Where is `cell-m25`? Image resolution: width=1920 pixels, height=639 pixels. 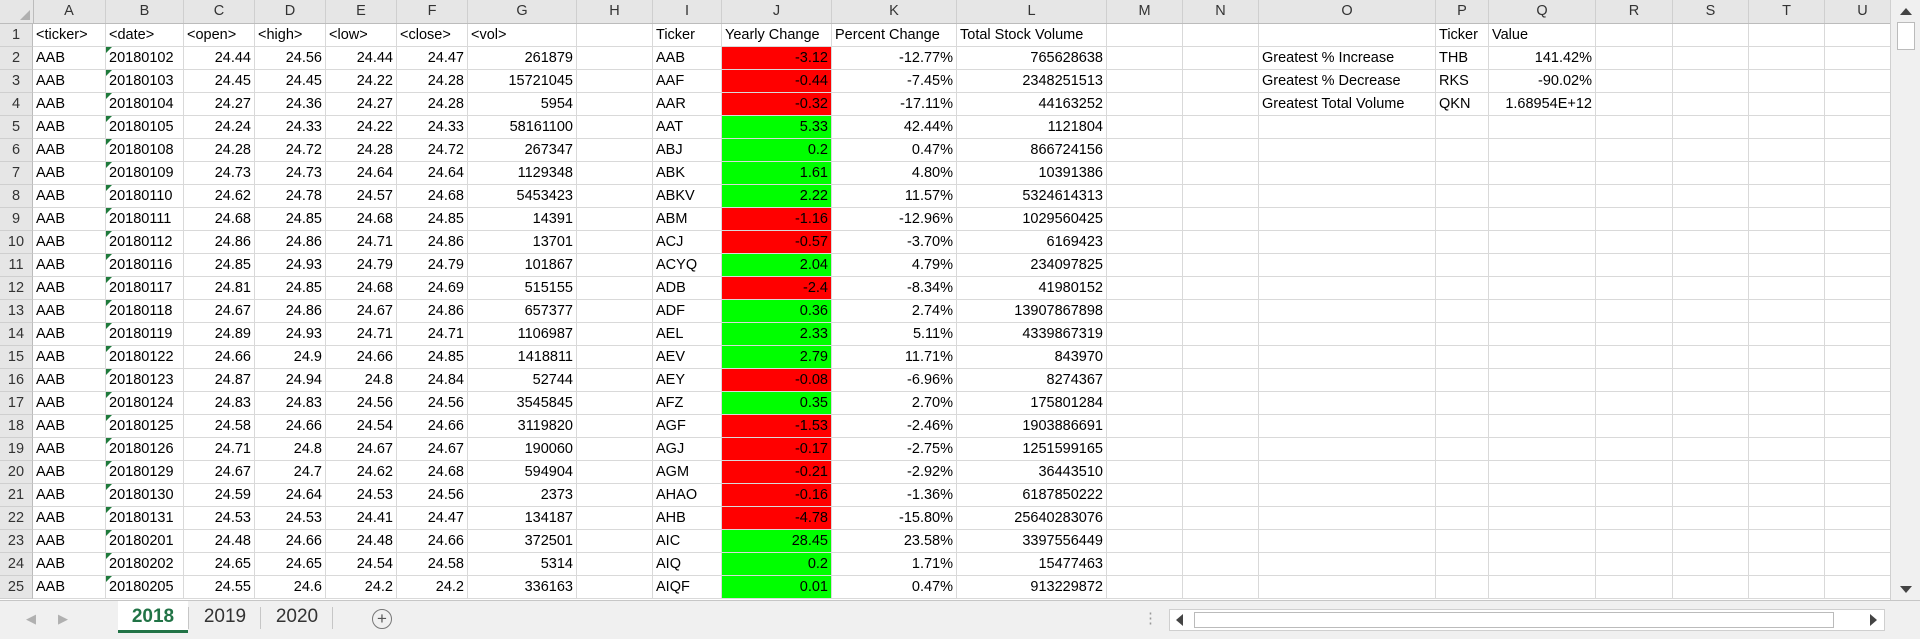 cell-m25 is located at coordinates (1145, 587).